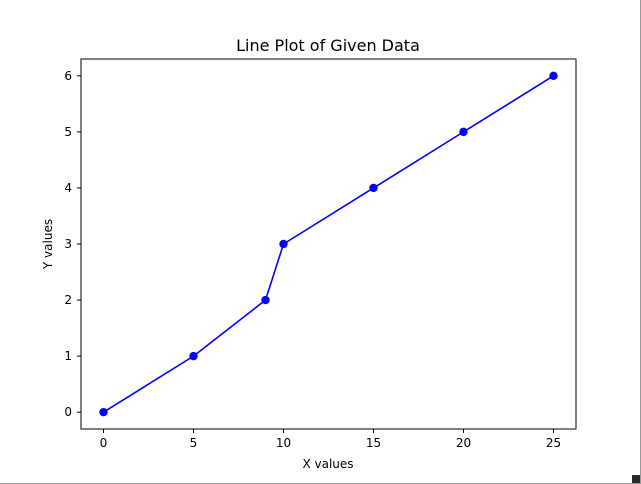  Describe the element at coordinates (68, 412) in the screenshot. I see `y-tick-label: 0` at that location.